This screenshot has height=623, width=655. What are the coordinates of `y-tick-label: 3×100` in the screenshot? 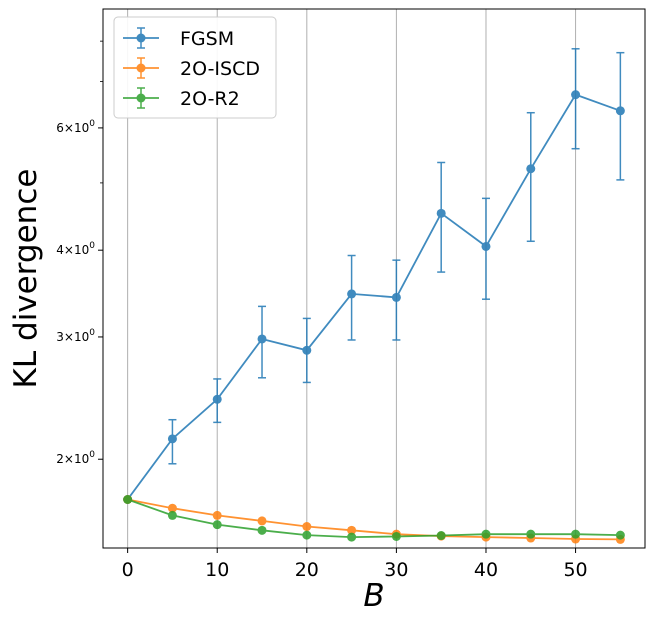 It's located at (75, 336).